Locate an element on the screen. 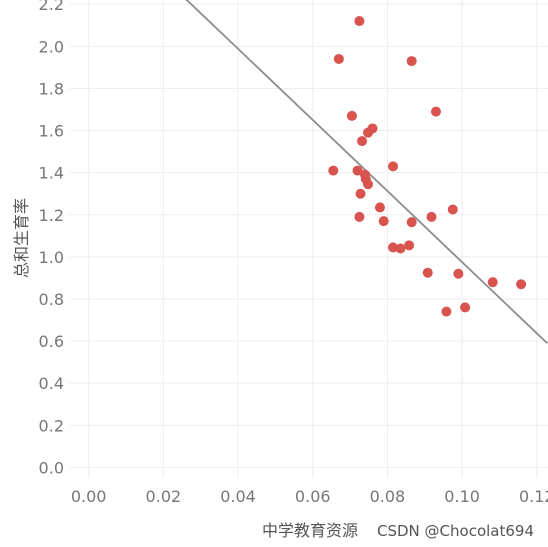  y-tick-label: 0.2 is located at coordinates (51, 425).